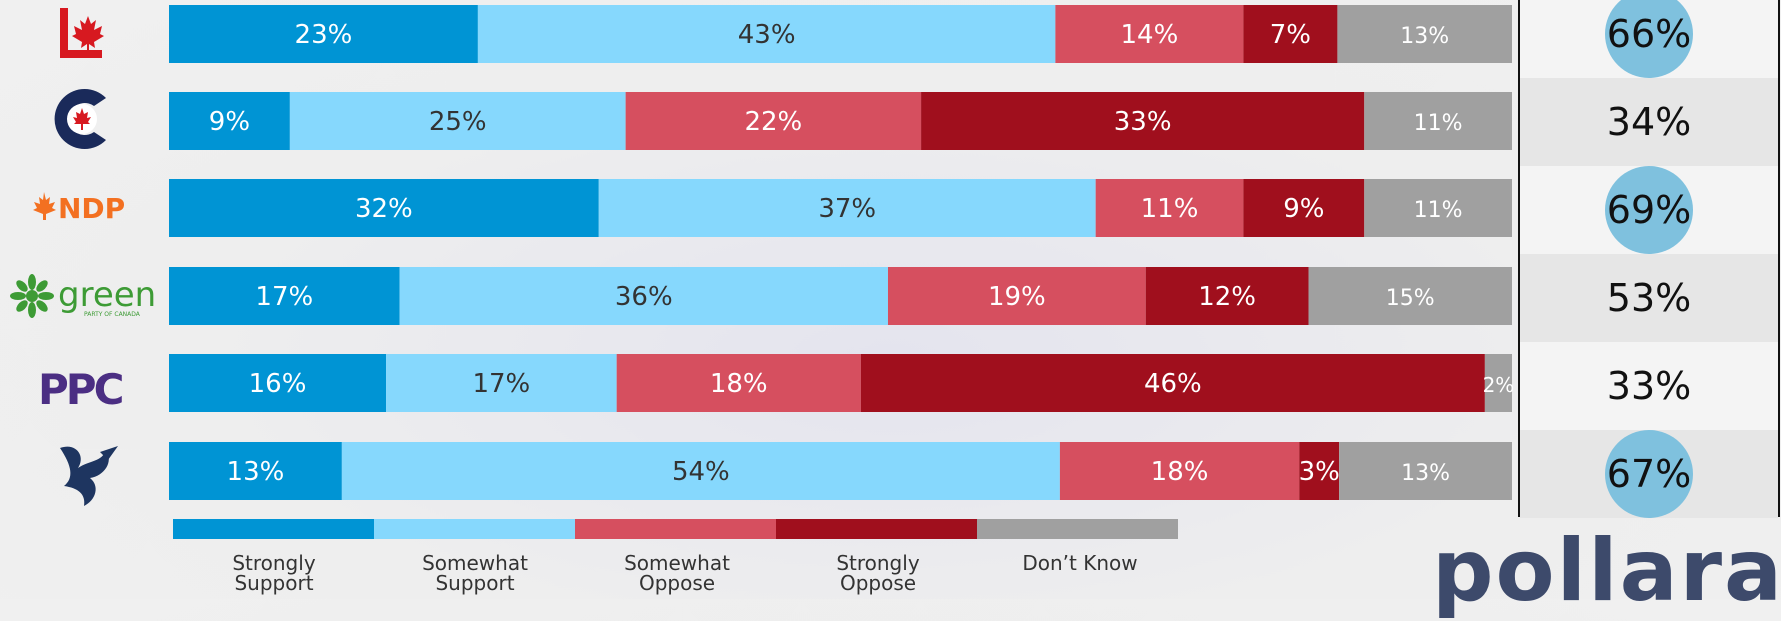  I want to click on bar-data-label: 15%, so click(1410, 298).